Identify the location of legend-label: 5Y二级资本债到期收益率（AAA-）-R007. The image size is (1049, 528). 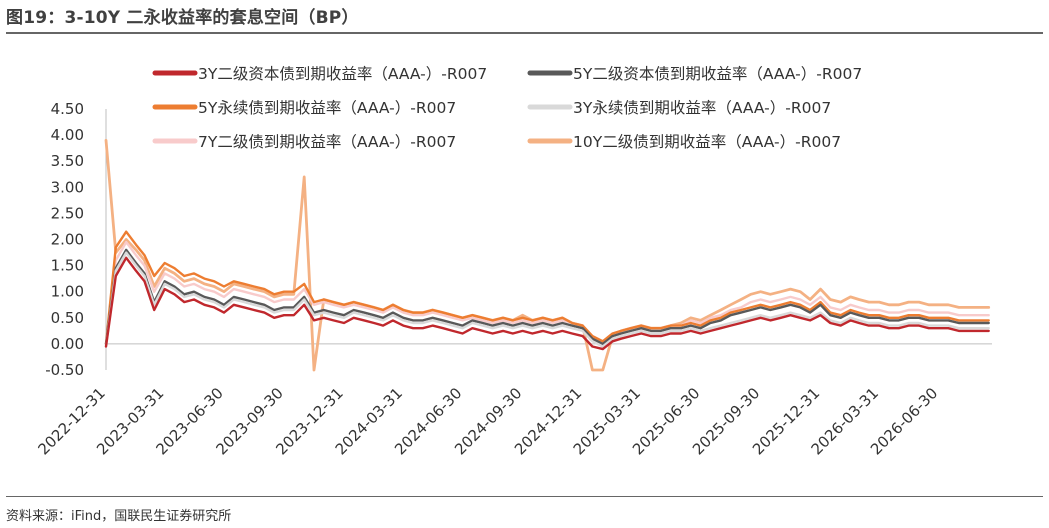
(717, 74).